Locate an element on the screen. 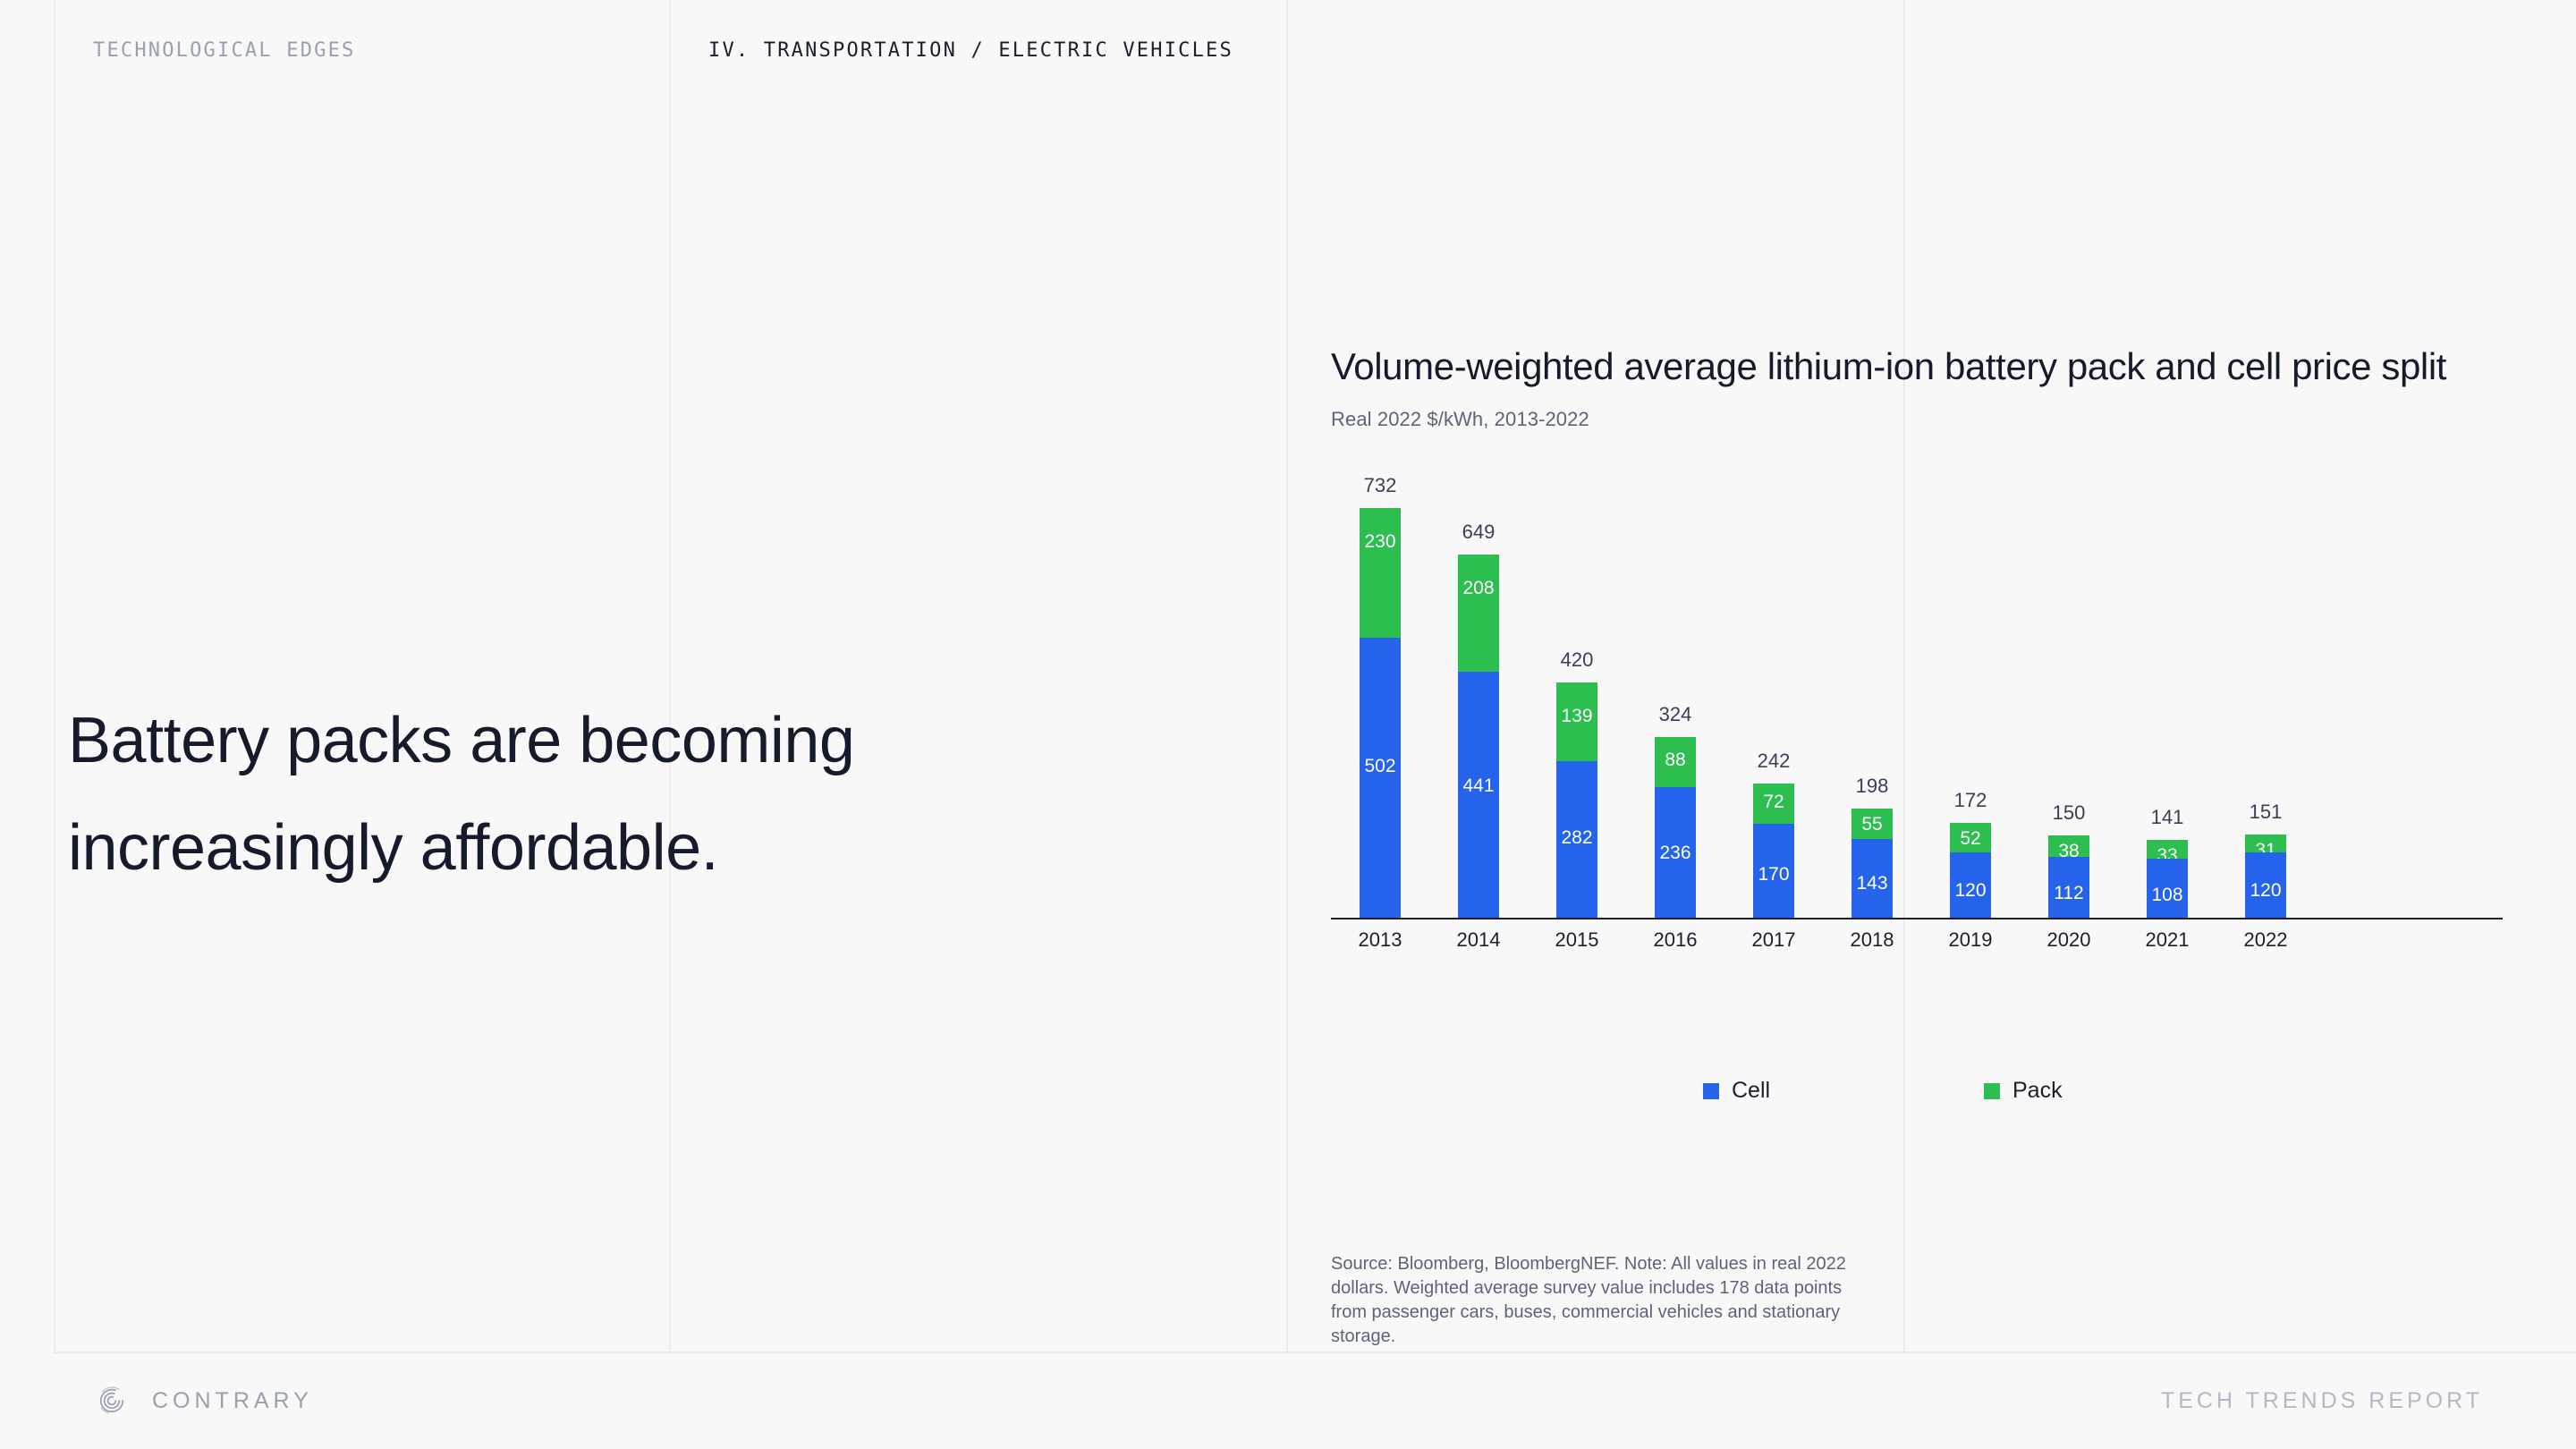 This screenshot has width=2576, height=1449. bar-segment-pack: 230 is located at coordinates (1380, 573).